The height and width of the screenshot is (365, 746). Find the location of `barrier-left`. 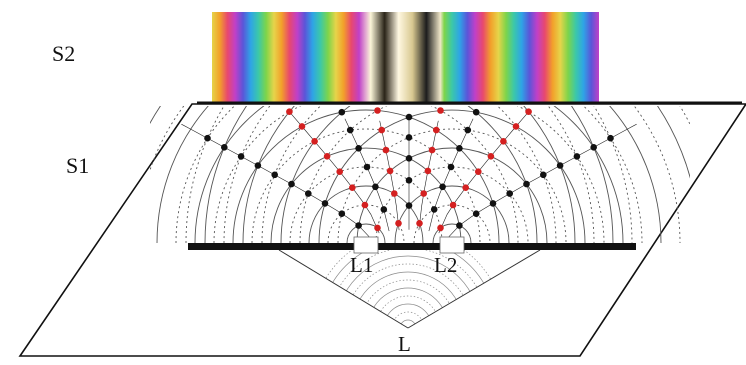

barrier-left is located at coordinates (271, 246).